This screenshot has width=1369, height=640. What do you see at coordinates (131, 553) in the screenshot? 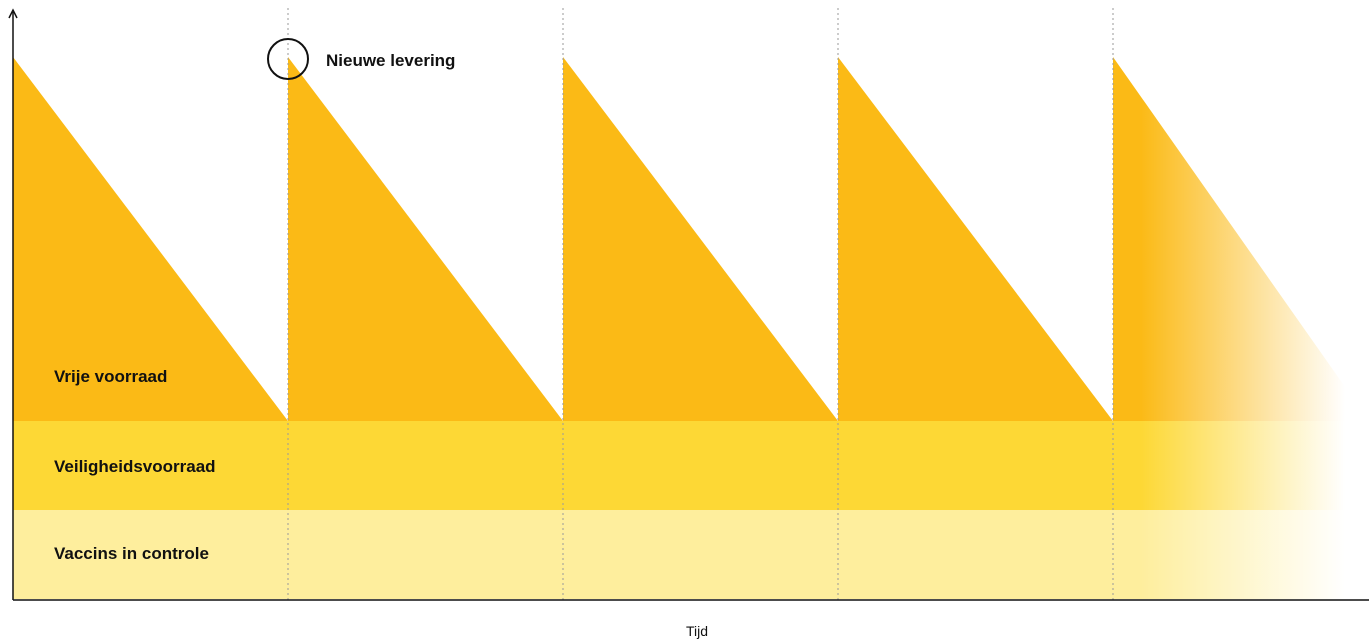
I see `label-vaccins-in-controle: Vaccins in controle` at bounding box center [131, 553].